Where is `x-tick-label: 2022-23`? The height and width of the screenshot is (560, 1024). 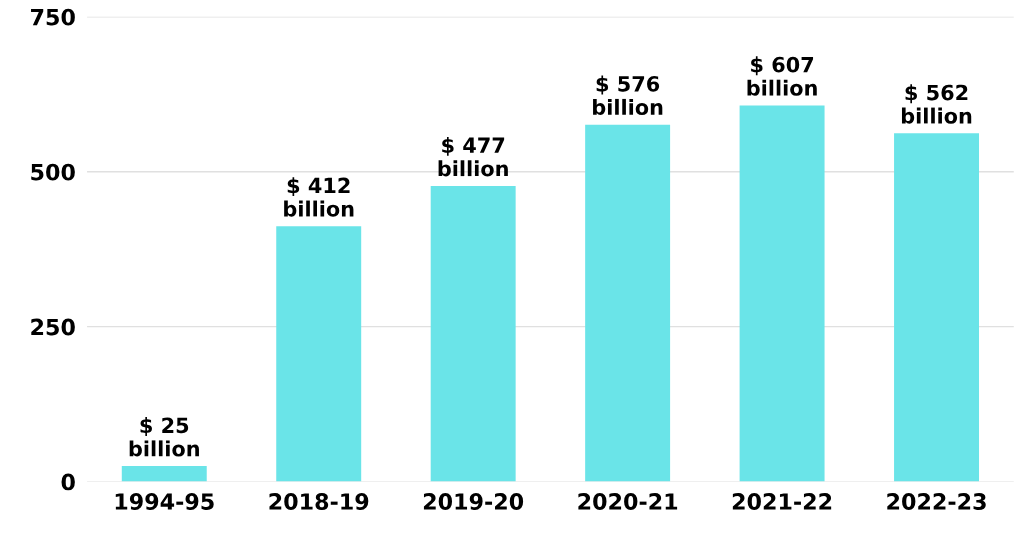
x-tick-label: 2022-23 is located at coordinates (936, 501).